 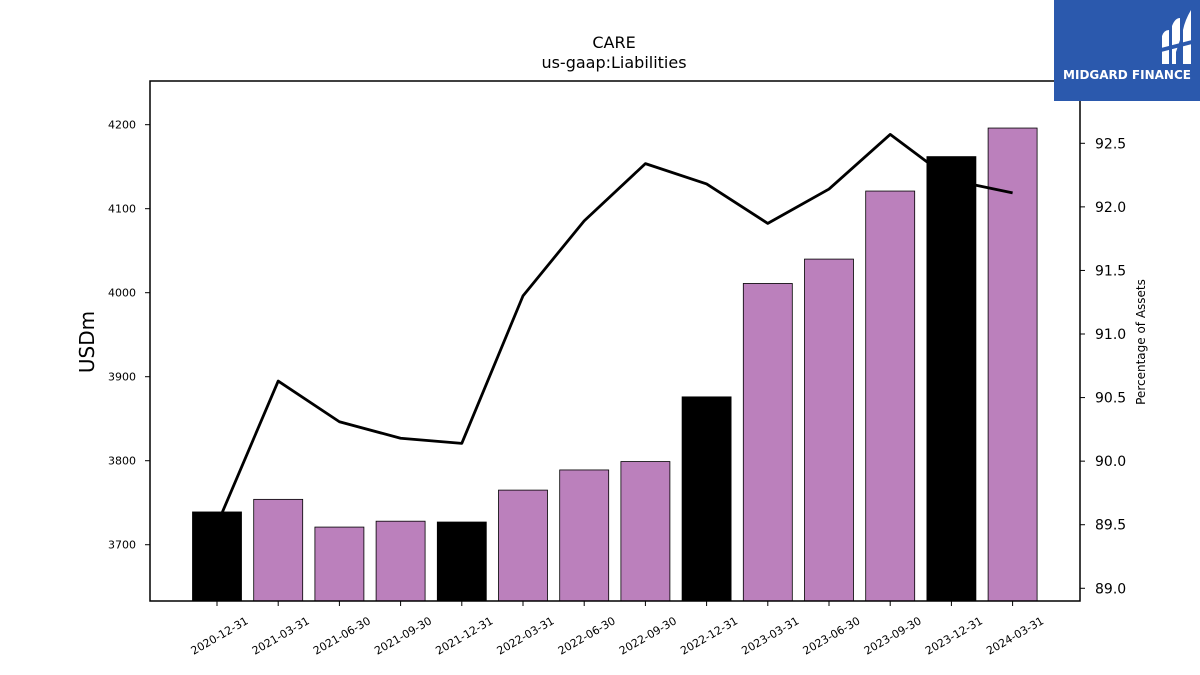 I want to click on x-tick-label: 2023-06-30, so click(x=832, y=635).